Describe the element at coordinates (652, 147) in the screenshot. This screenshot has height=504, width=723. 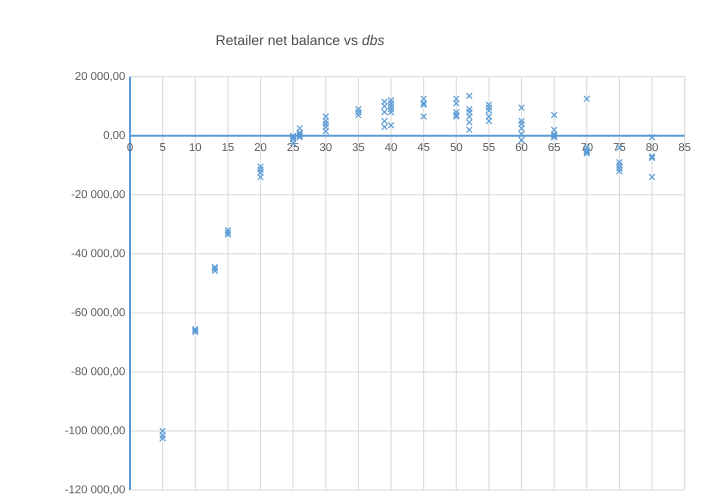
I see `x-tick-label: 80` at that location.